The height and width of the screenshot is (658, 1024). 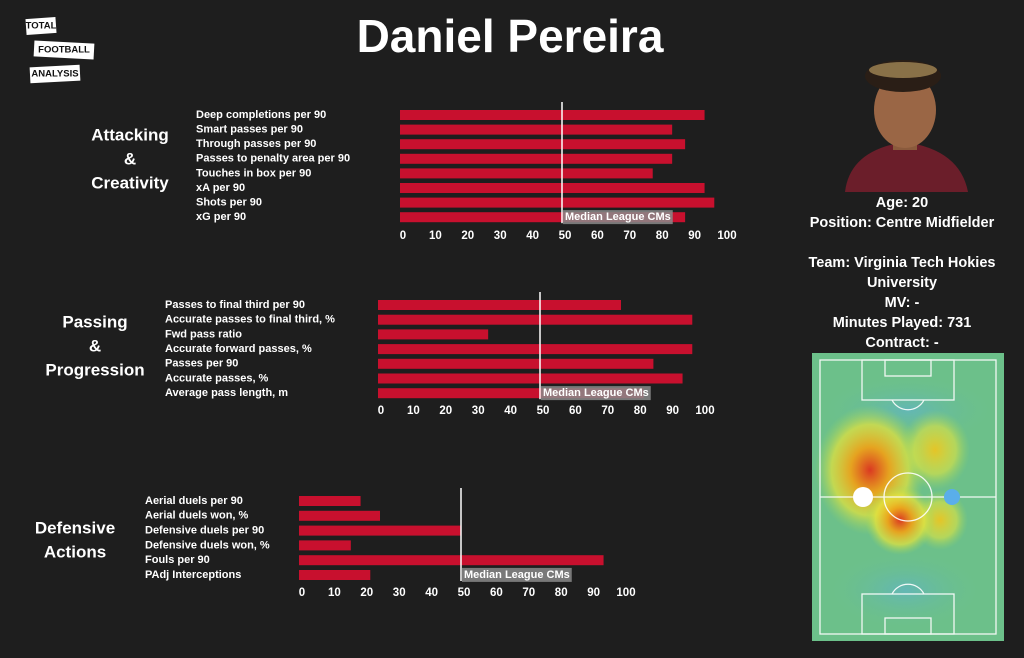 What do you see at coordinates (863, 497) in the screenshot?
I see `player-marker` at bounding box center [863, 497].